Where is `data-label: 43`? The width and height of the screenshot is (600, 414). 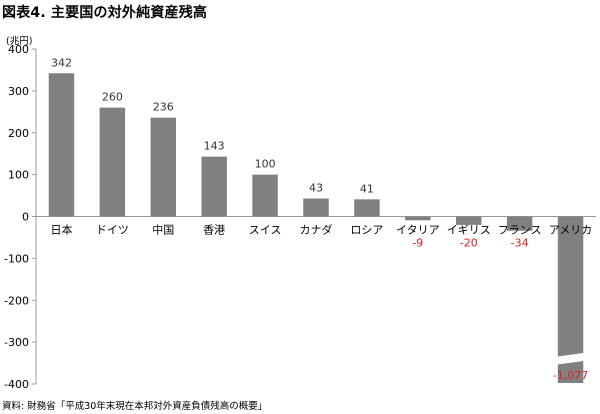 data-label: 43 is located at coordinates (316, 187).